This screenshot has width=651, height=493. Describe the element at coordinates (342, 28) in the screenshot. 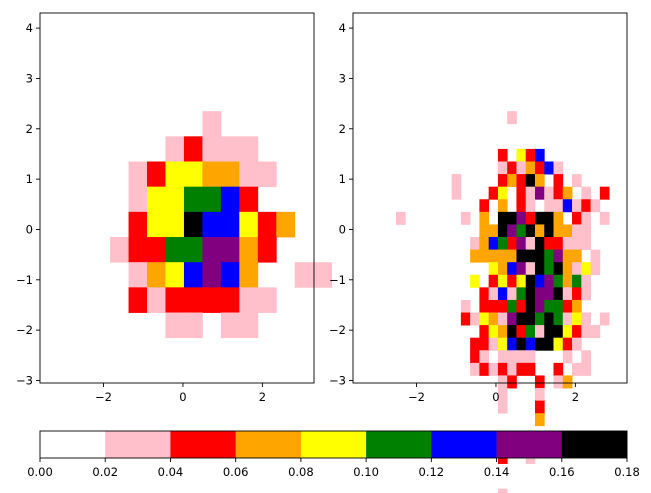

I see `y-tick-label: 4` at that location.